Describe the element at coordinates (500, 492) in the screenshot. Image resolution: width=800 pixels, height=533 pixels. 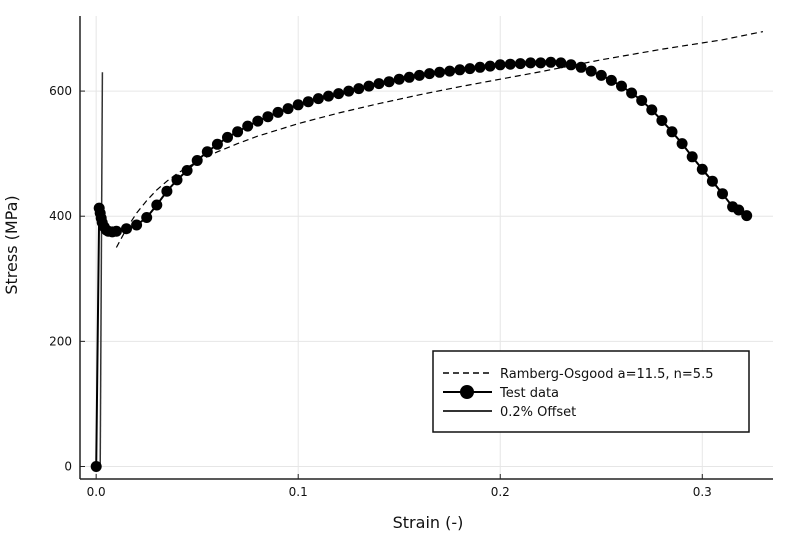
I see `x-tick-label: 0.2` at that location.